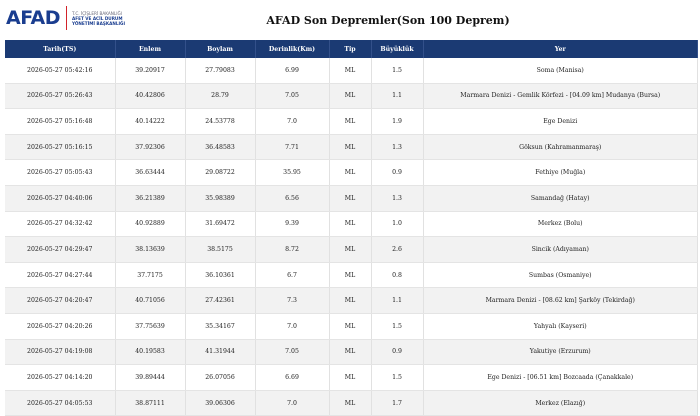 This screenshot has height=416, width=700. I want to click on cell-date: 2026-05-27 05:42:16, so click(60, 71).